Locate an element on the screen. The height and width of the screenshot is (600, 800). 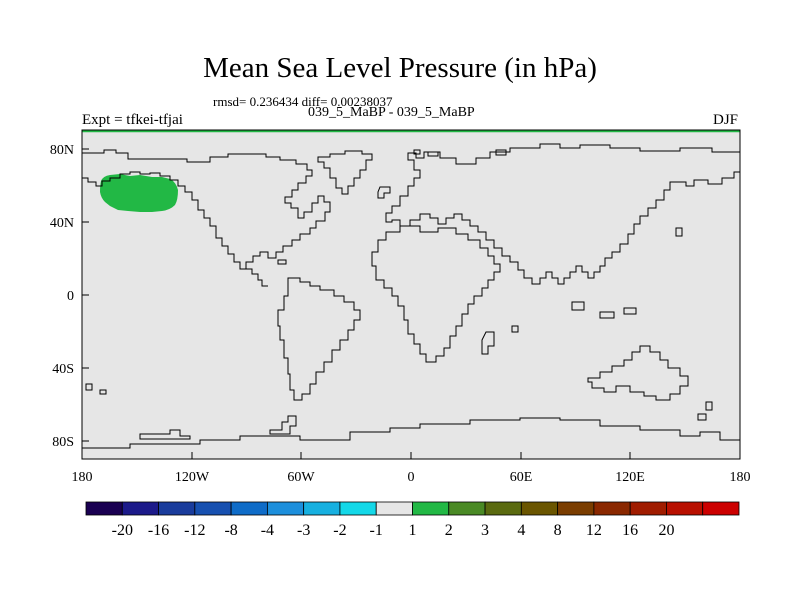
coast-greenland is located at coordinates (345, 172).